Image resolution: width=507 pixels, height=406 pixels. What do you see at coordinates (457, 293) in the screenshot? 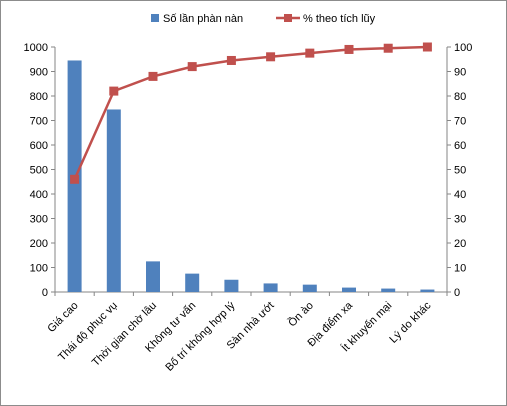
I see `y-right-tick-label: 0` at bounding box center [457, 293].